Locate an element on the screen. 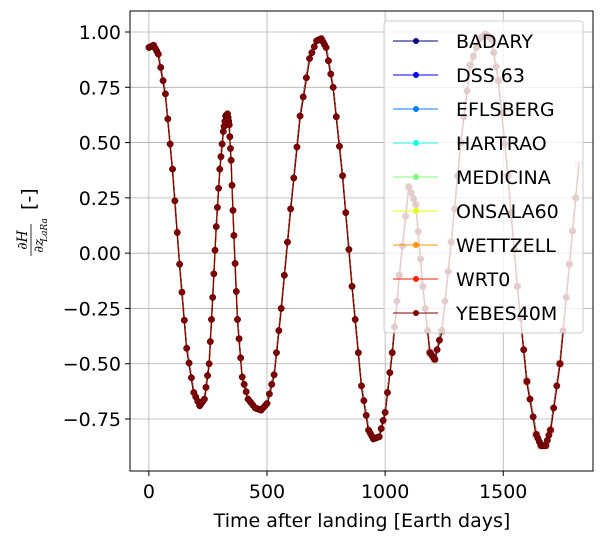 The image size is (605, 543). y-tick-label: −0.25 is located at coordinates (92, 309).